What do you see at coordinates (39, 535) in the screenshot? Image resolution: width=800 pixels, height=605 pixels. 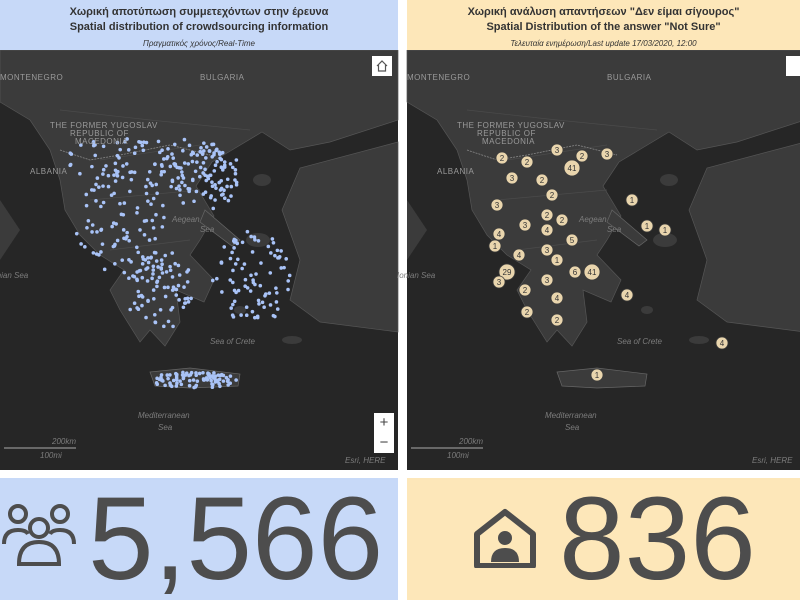 I see `people-icon` at bounding box center [39, 535].